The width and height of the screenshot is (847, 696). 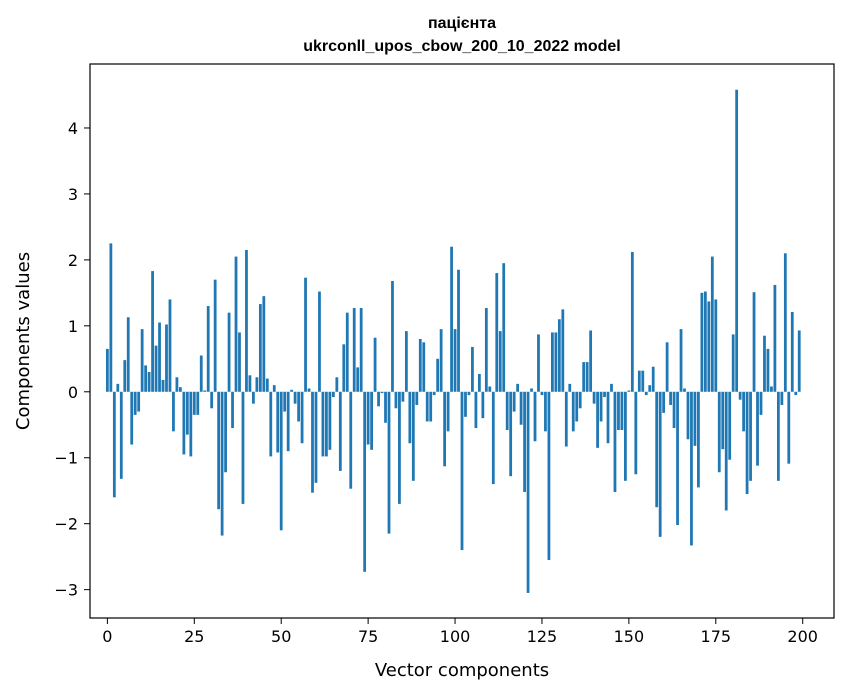 I want to click on x-axis-ticks: 0 25 50 75 100 125 150 175 200, so click(x=460, y=632).